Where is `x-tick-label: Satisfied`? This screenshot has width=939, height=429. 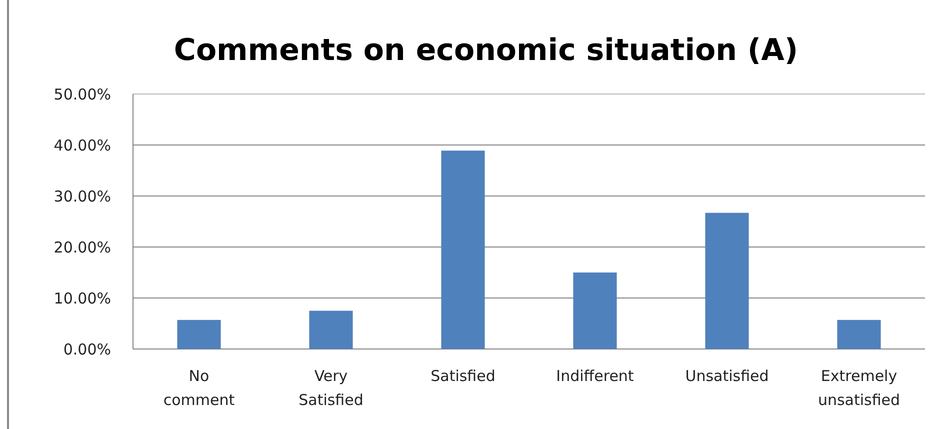 x-tick-label: Satisfied is located at coordinates (463, 376).